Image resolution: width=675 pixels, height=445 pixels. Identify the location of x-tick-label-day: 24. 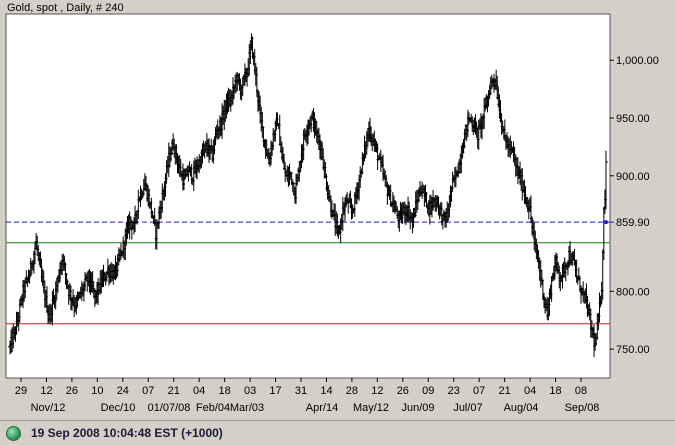
(123, 391).